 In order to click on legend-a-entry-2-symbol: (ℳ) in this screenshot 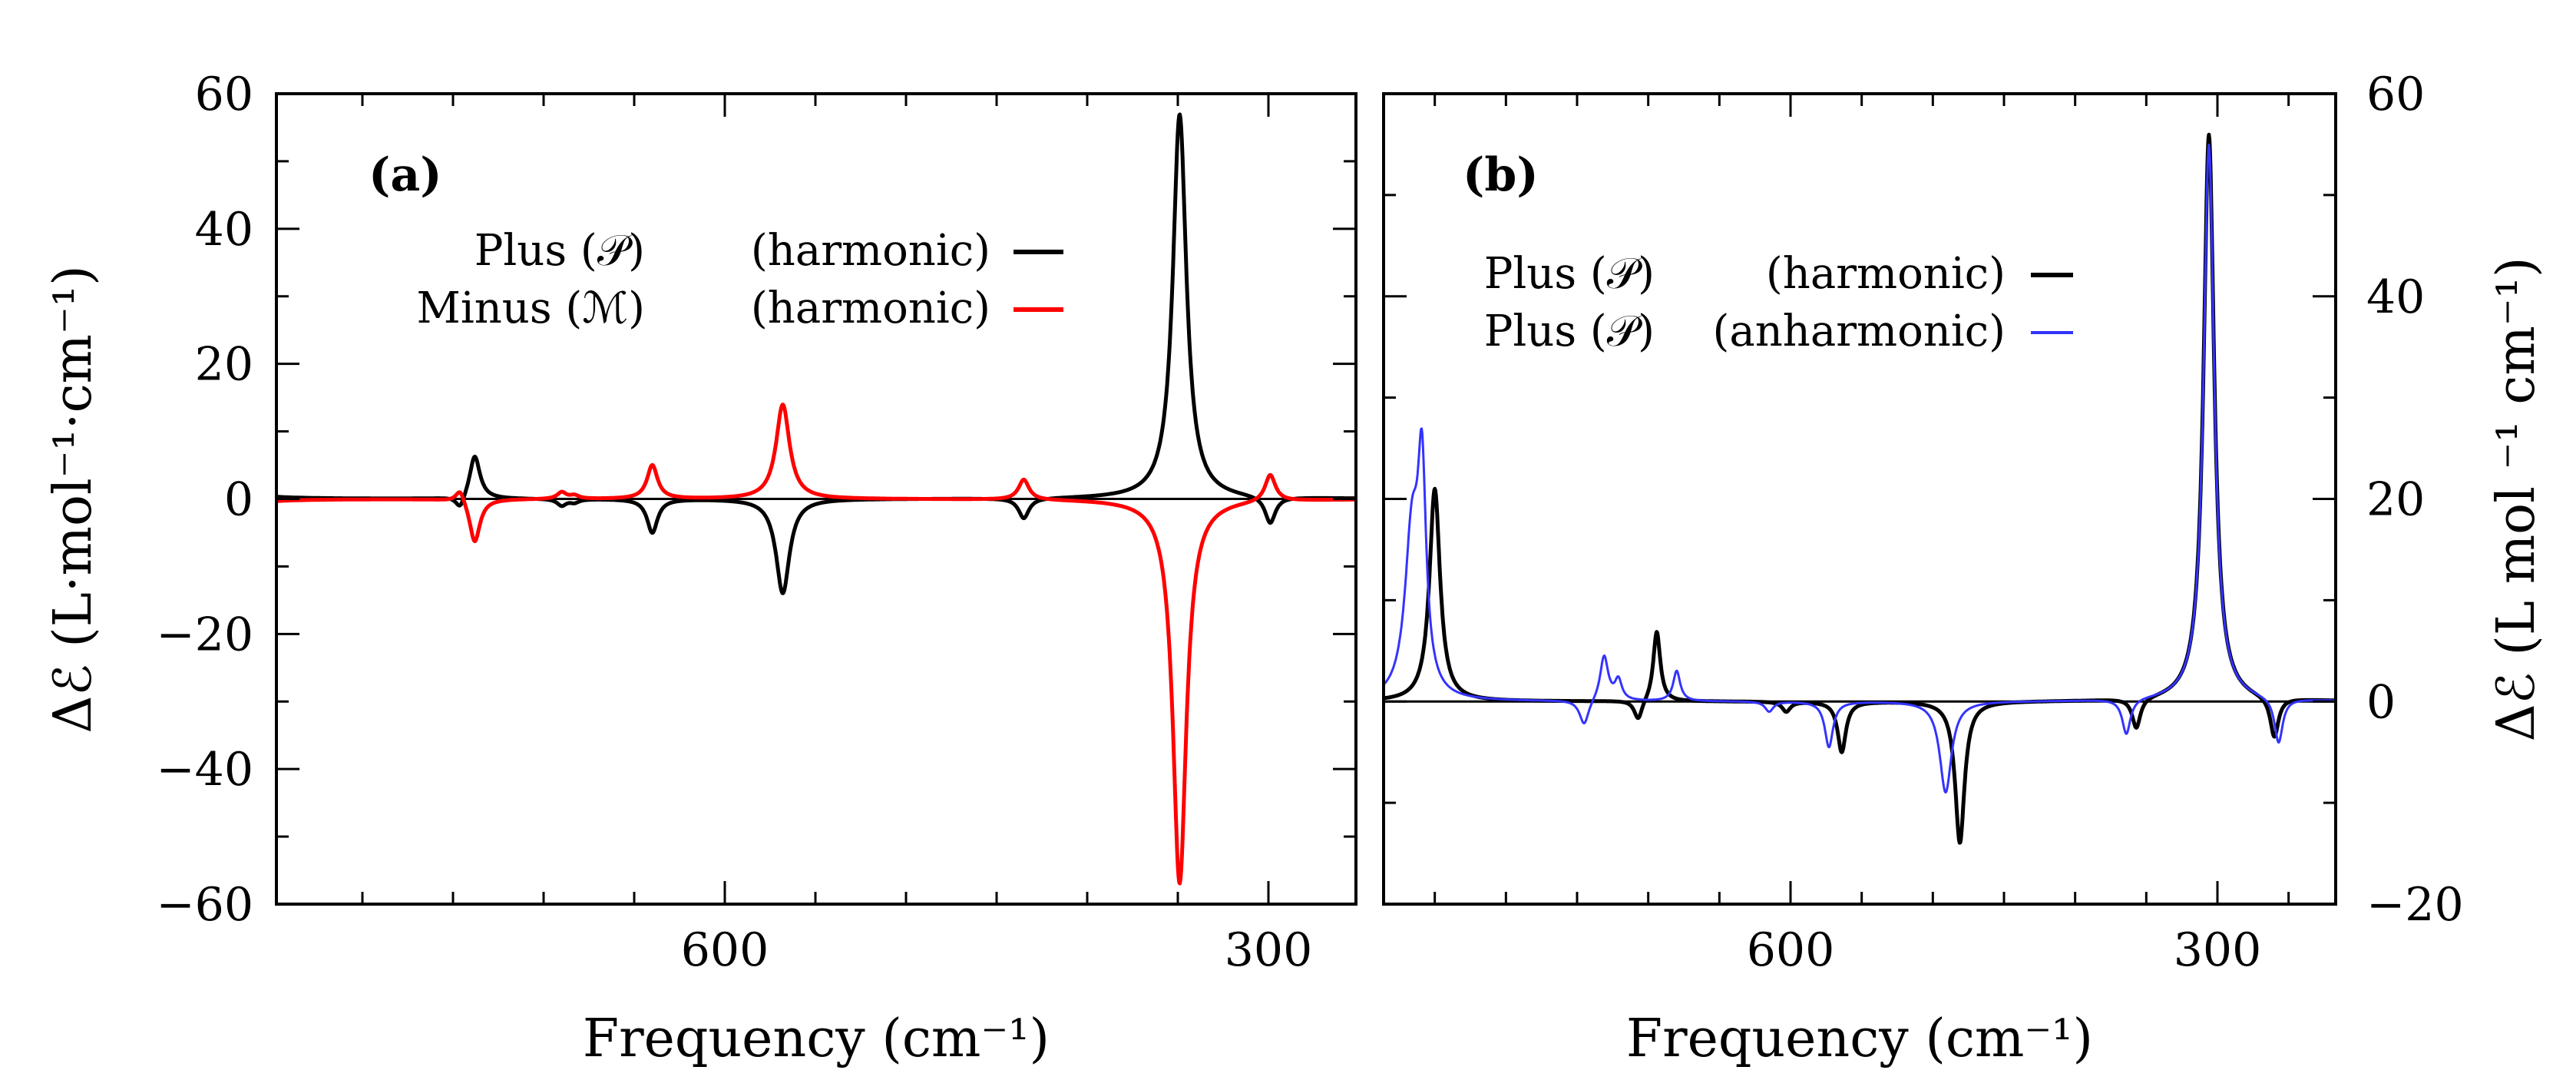, I will do `click(605, 308)`.